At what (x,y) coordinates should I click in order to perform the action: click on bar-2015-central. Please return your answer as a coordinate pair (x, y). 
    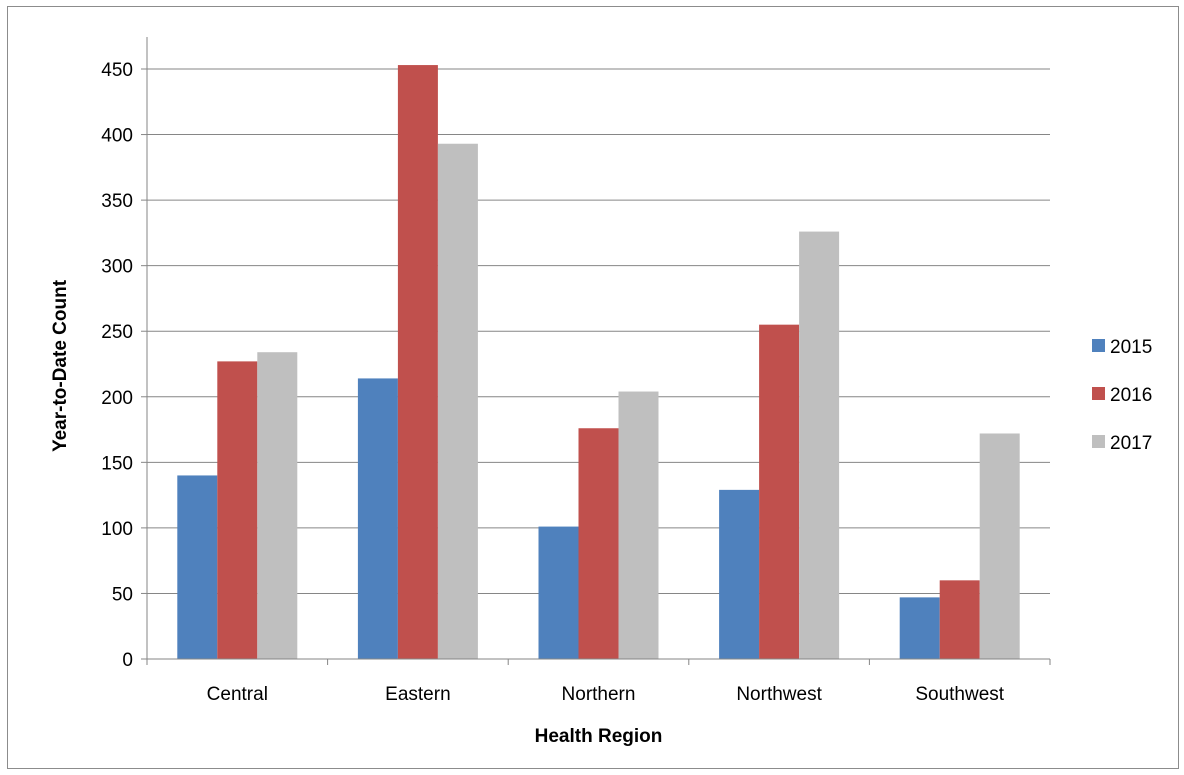
    Looking at the image, I should click on (197, 567).